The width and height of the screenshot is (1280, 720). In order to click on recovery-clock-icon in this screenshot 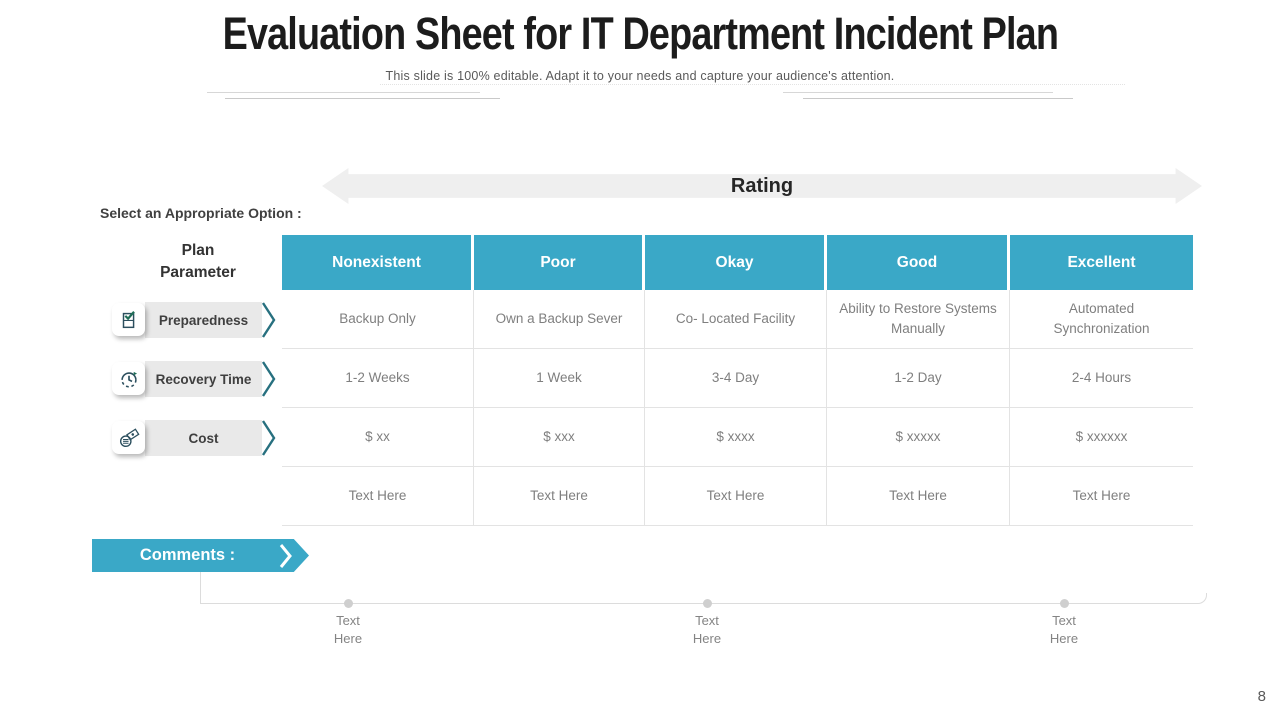, I will do `click(128, 379)`.